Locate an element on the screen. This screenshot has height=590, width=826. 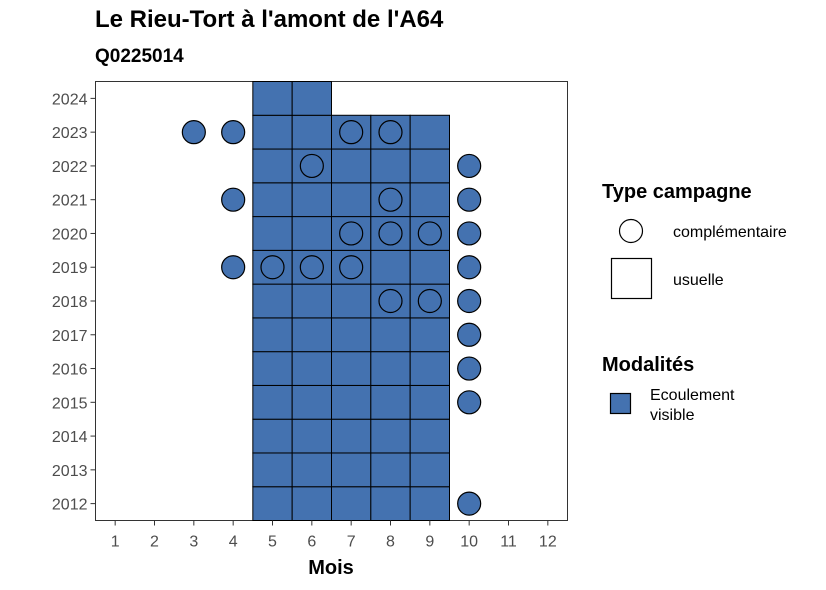
y-tick-label-2014: 2014 is located at coordinates (70, 437).